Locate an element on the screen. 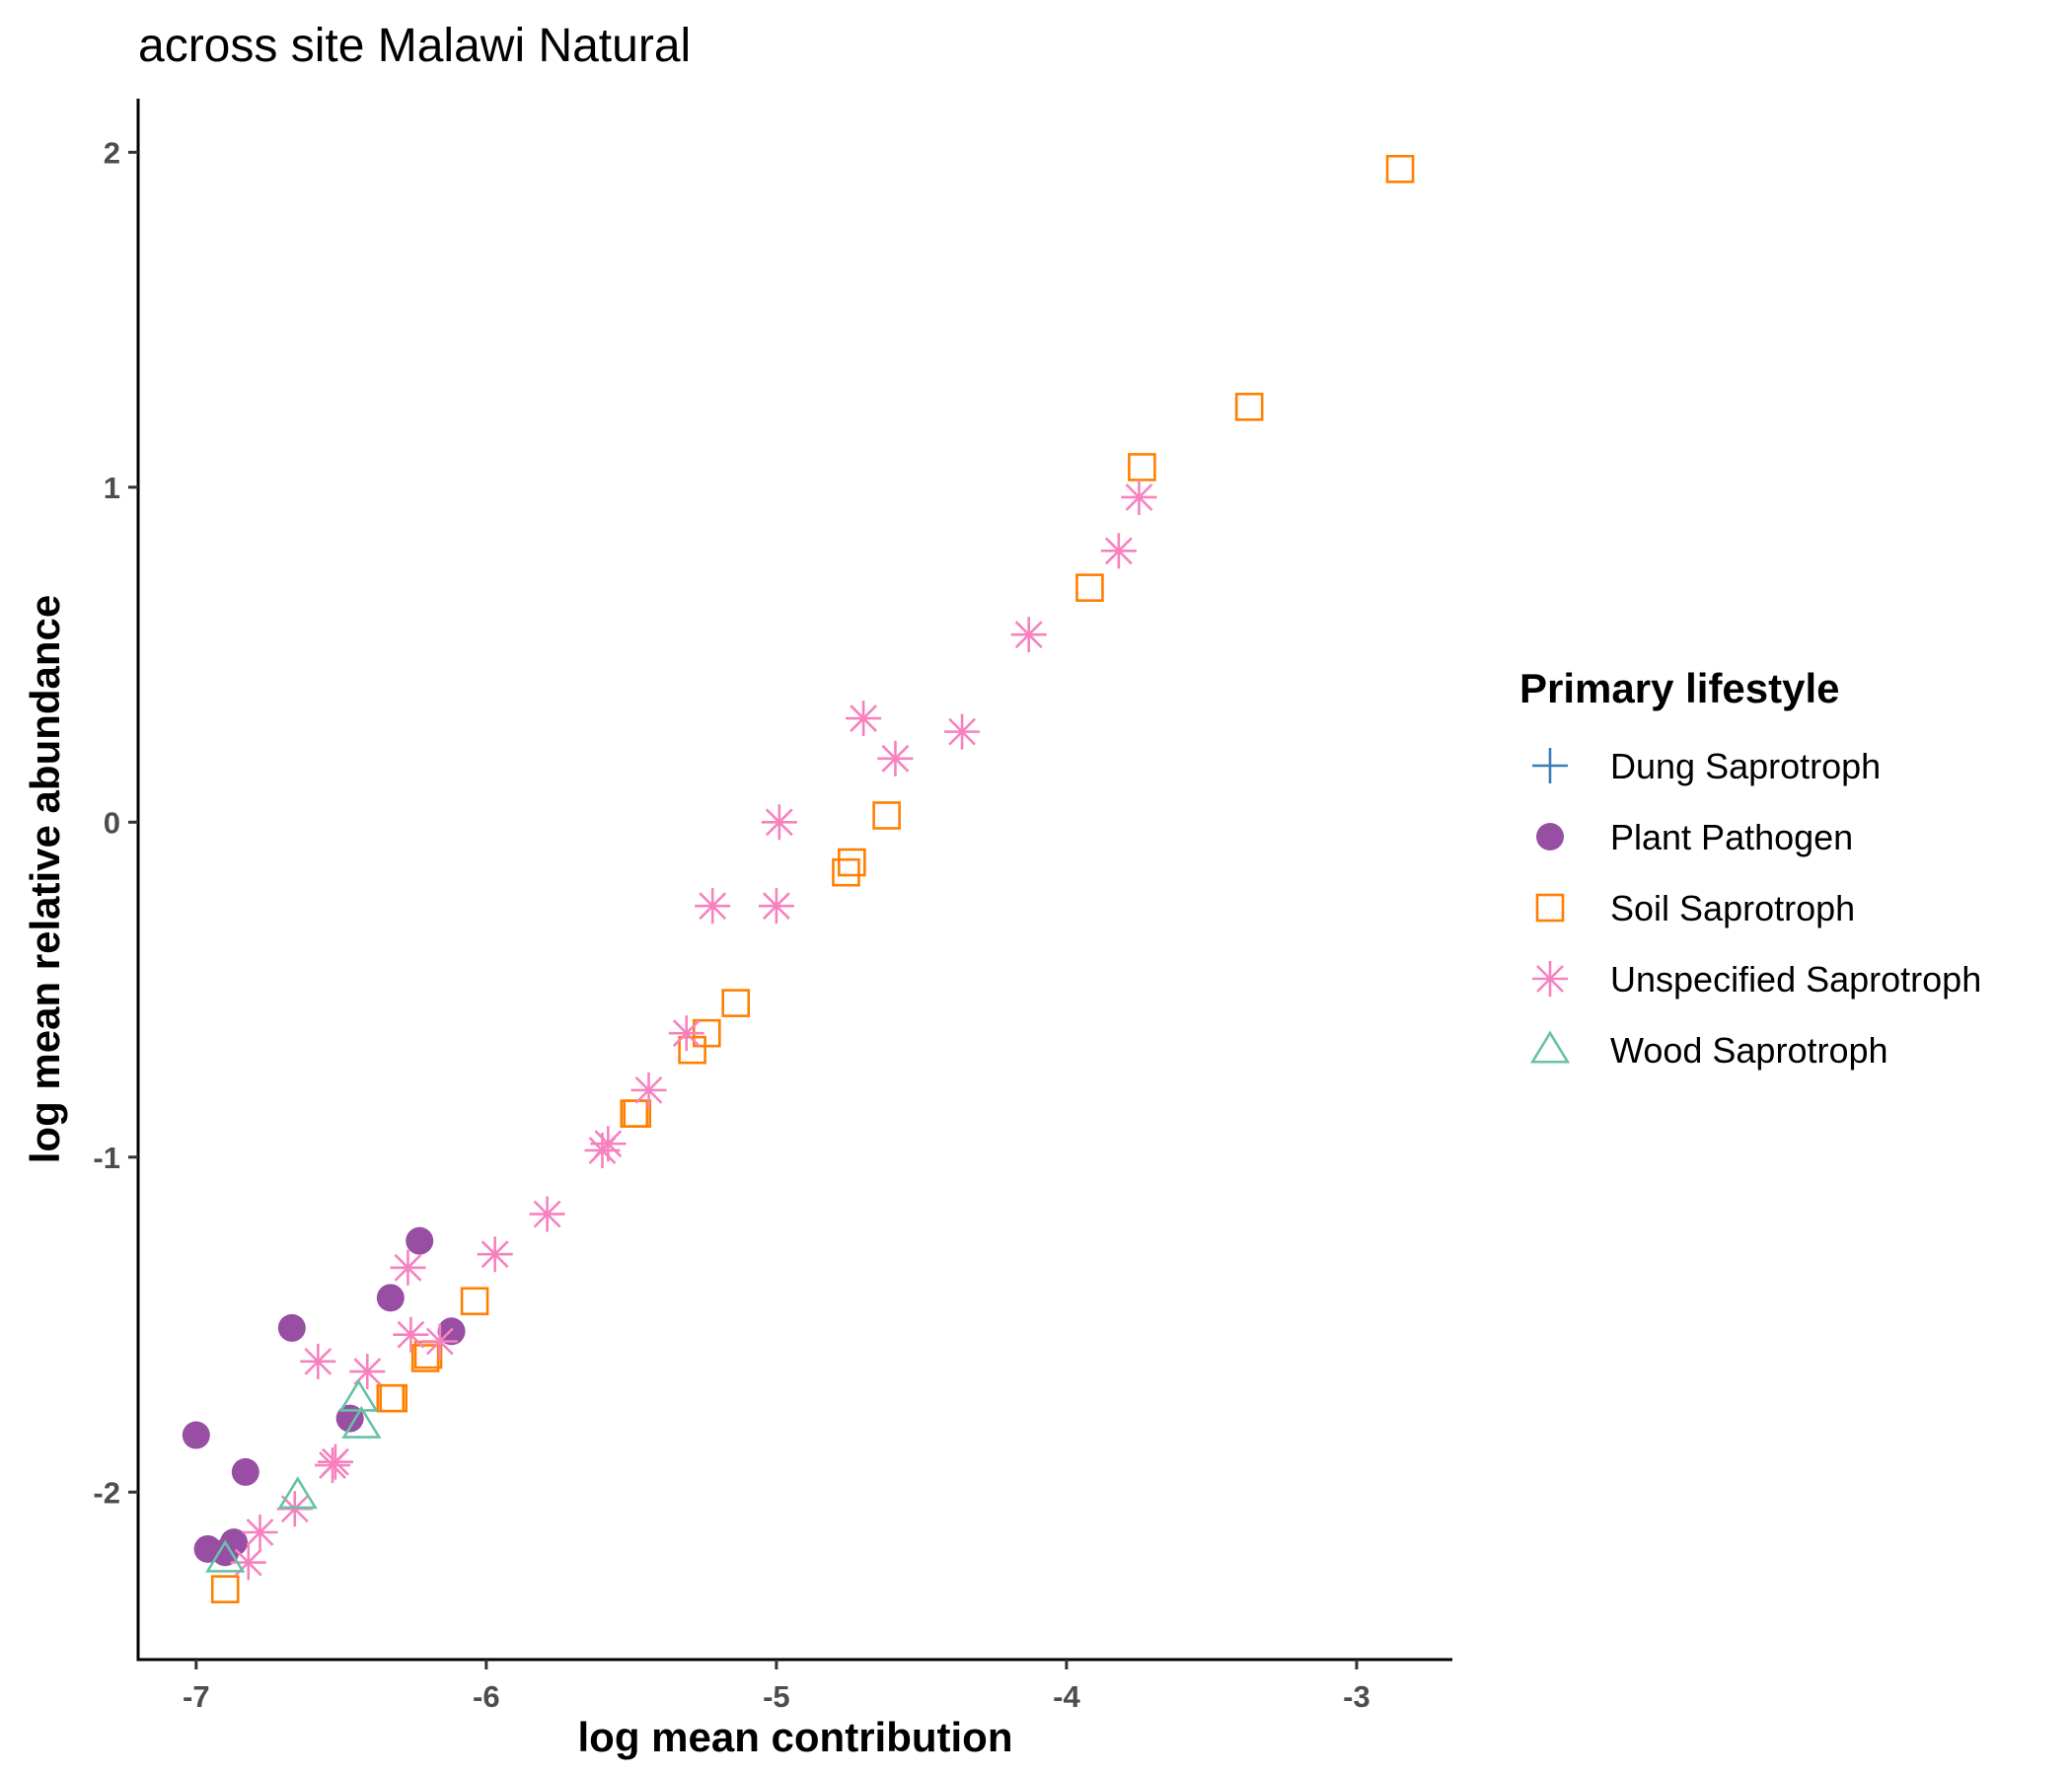  legend-item-wood-saprotroph: Wood Saprotroph is located at coordinates (1709, 1051).